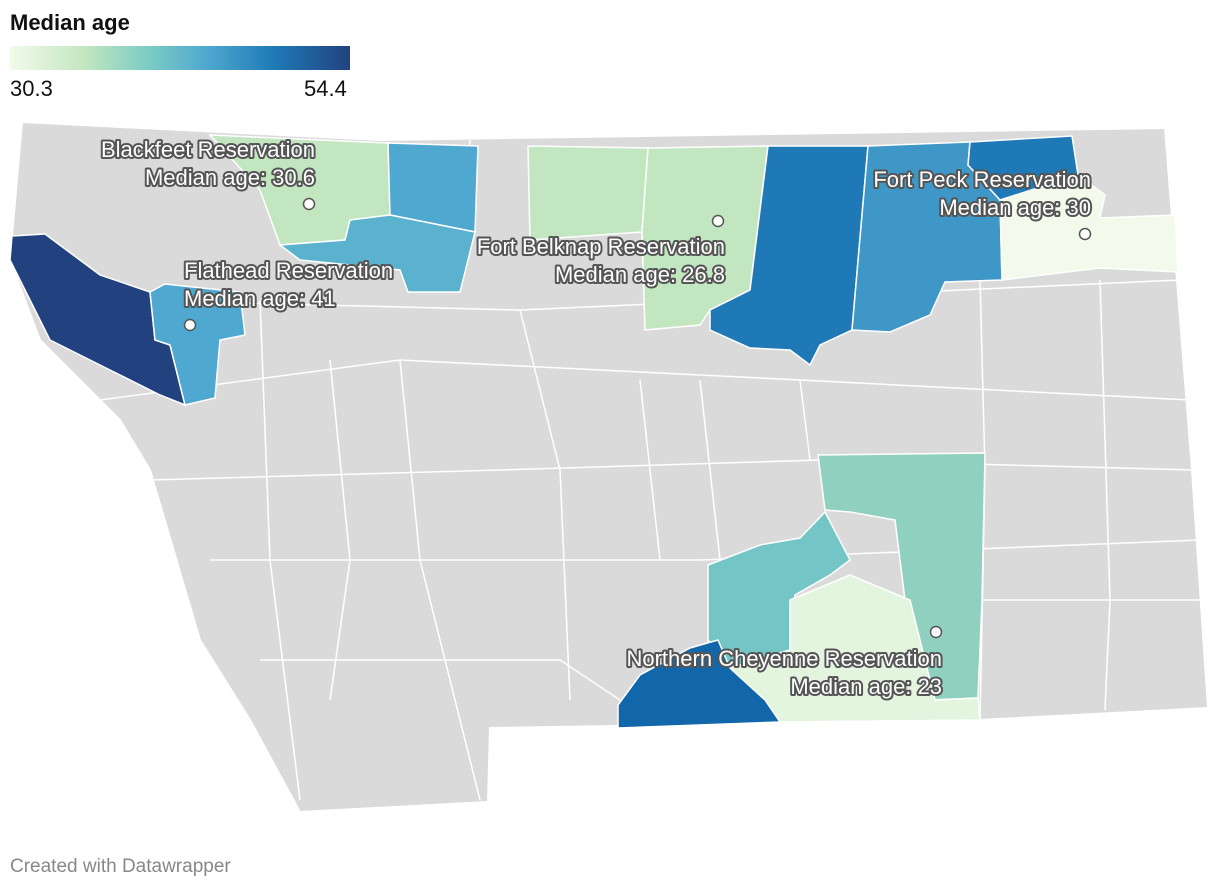  Describe the element at coordinates (601, 246) in the screenshot. I see `label-fort-belknap-name: Fort Belknap Reservation` at that location.